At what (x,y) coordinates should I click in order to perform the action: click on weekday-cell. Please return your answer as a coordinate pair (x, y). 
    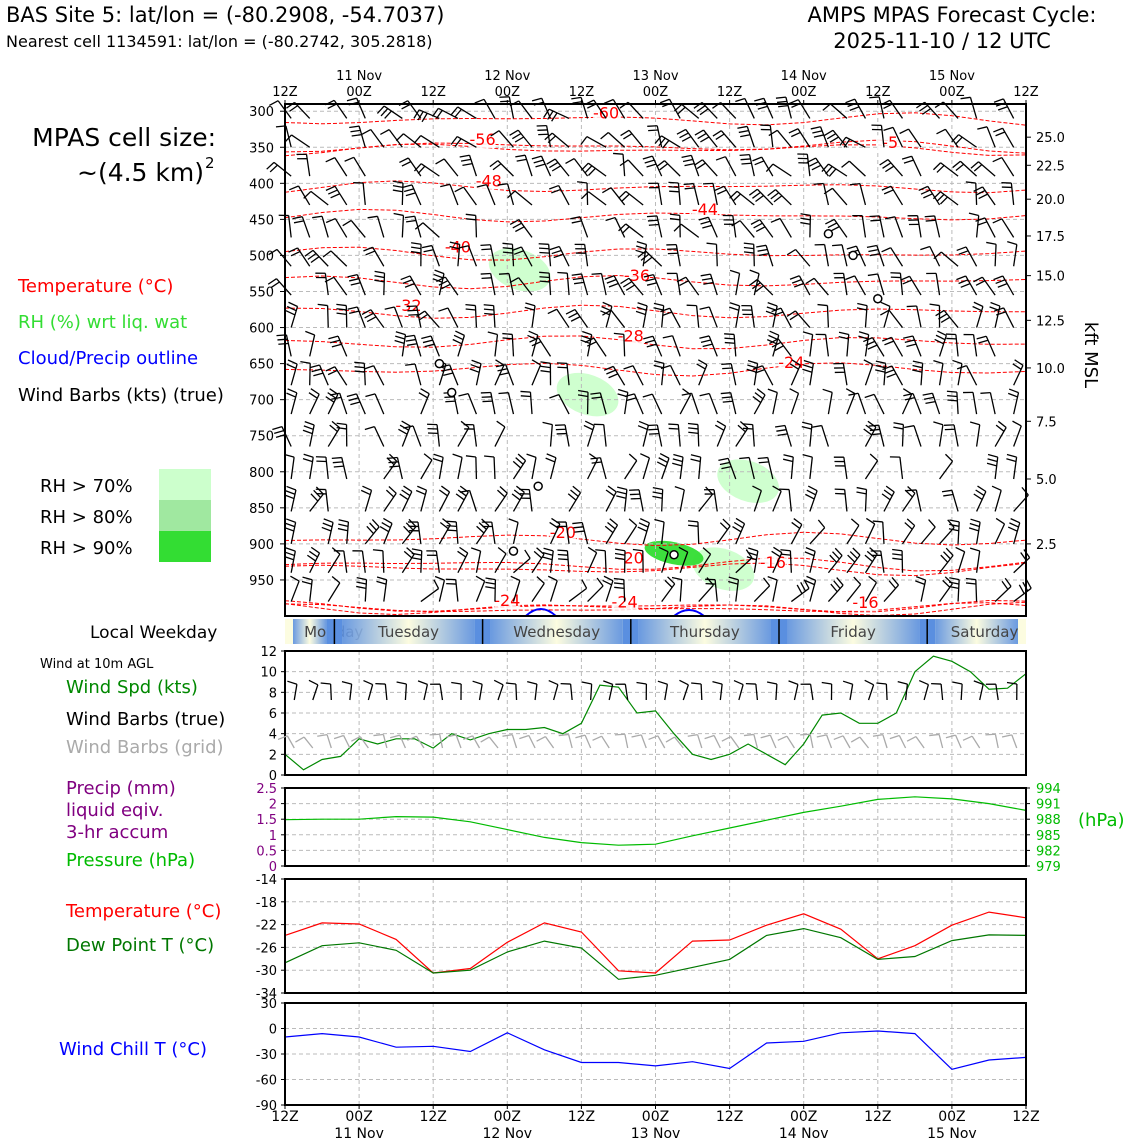
    Looking at the image, I should click on (853, 631).